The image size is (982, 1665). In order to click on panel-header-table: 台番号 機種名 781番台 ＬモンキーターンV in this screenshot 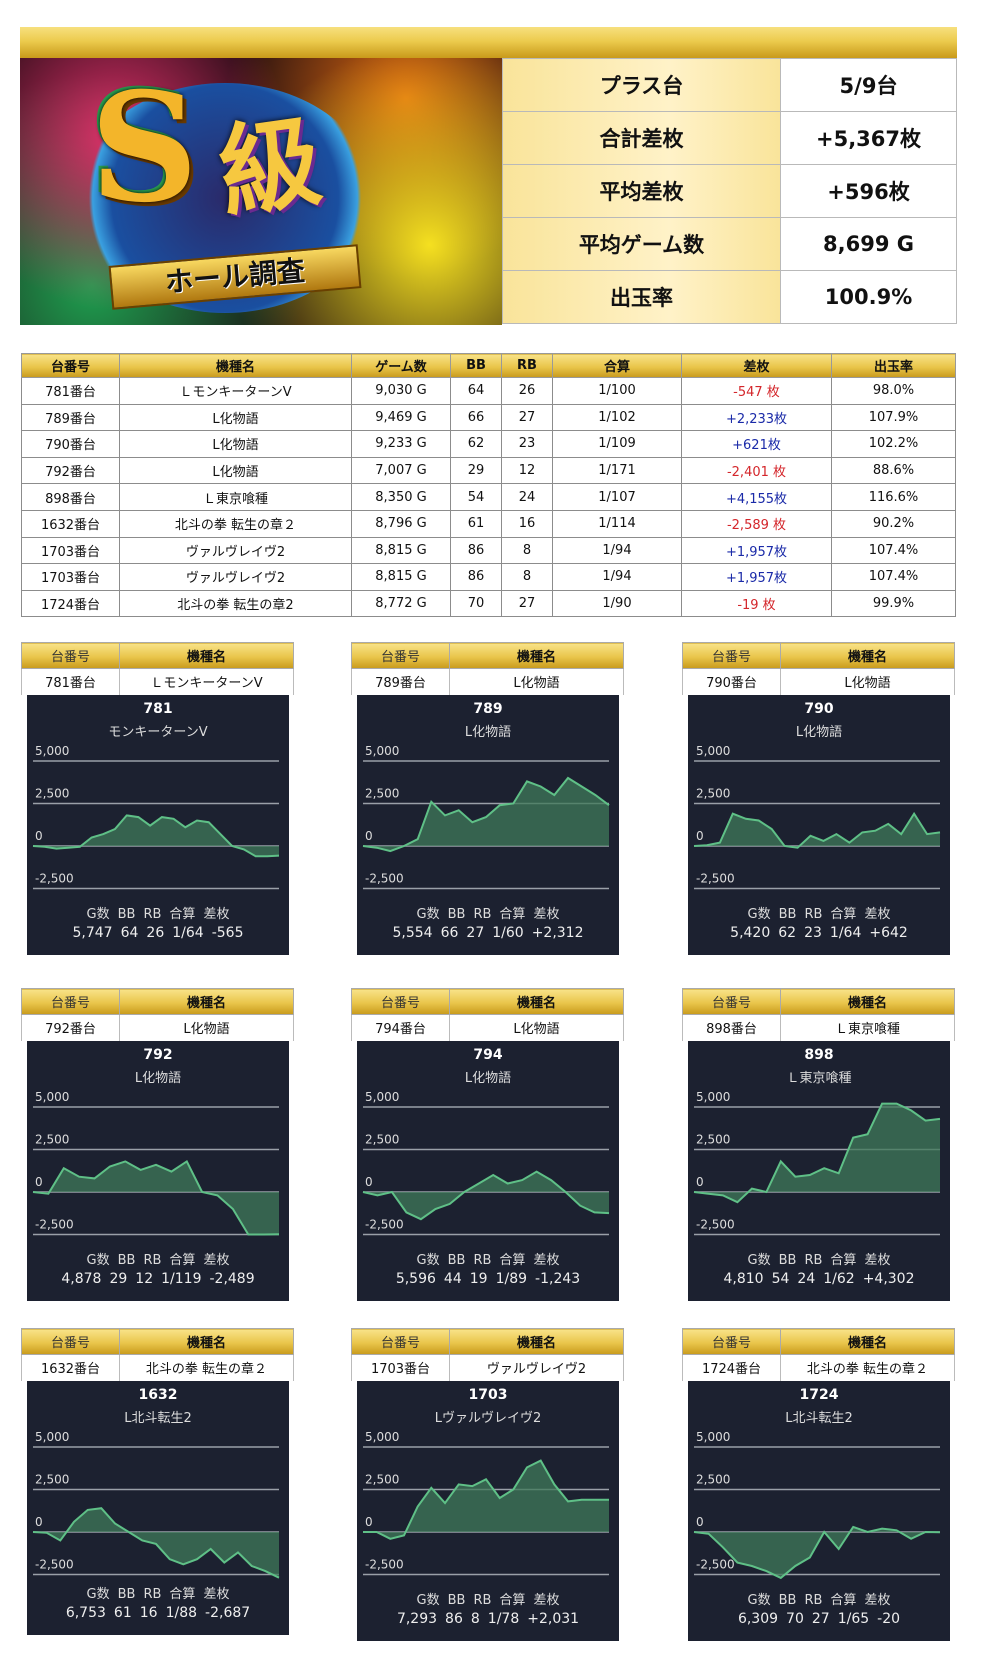, I will do `click(157, 668)`.